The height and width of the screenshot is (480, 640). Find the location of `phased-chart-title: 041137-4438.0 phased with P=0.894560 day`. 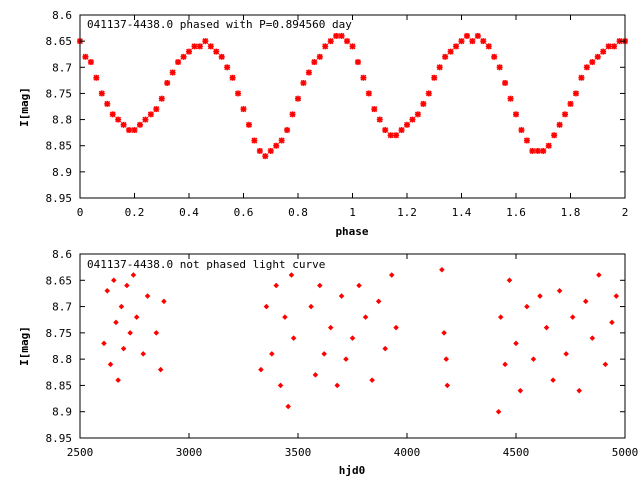

phased-chart-title: 041137-4438.0 phased with P=0.894560 day is located at coordinates (219, 24).